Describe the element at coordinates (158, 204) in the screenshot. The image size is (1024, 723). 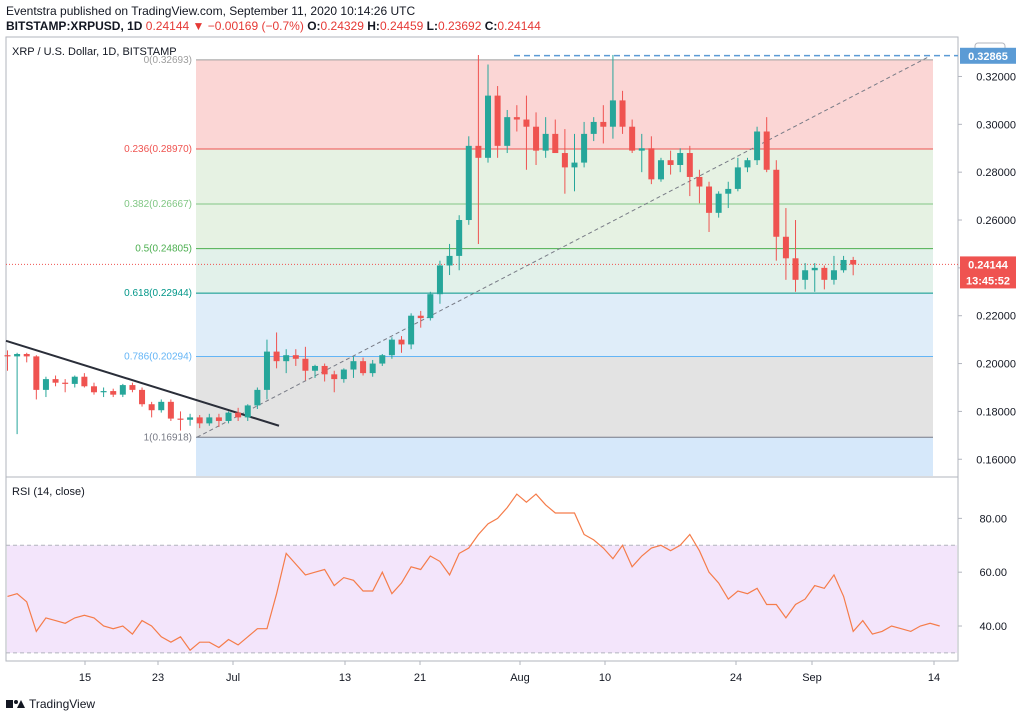
I see `fib-level-label: 0.382(0.26667)` at that location.